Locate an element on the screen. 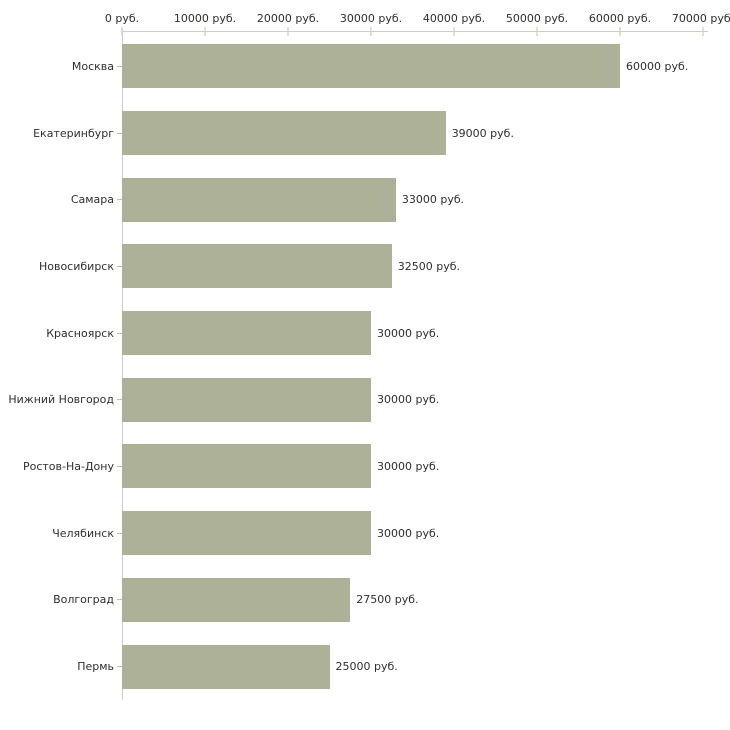  bar-value-label: 25000 руб. is located at coordinates (366, 667).